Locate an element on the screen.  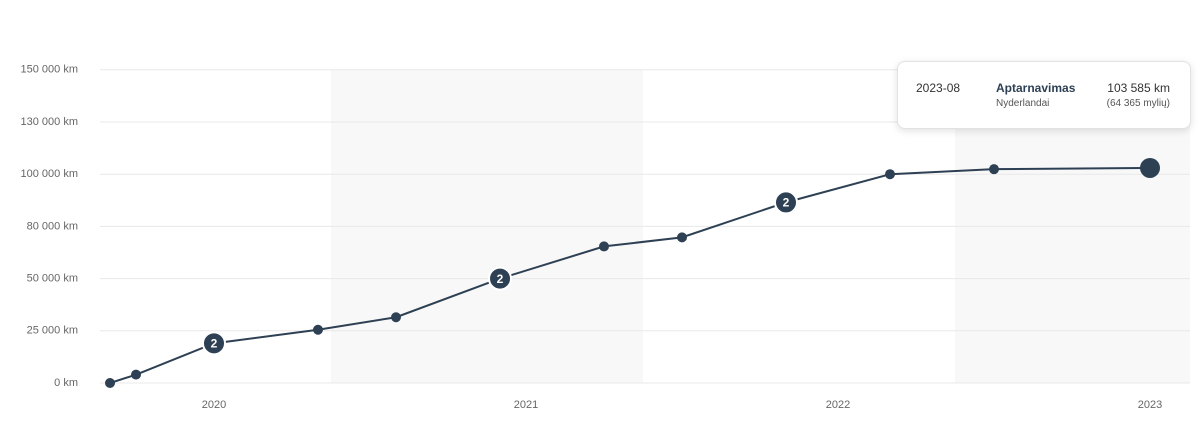
tooltip-miles: (64 365 mylių) is located at coordinates (1138, 103).